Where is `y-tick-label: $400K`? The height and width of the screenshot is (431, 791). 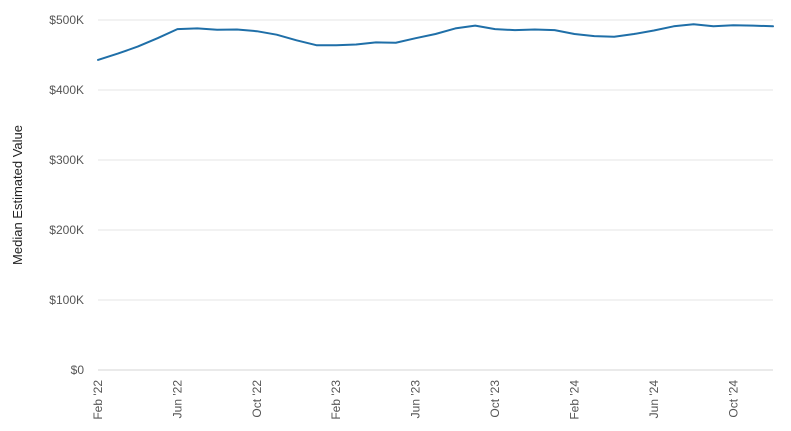 y-tick-label: $400K is located at coordinates (66, 90).